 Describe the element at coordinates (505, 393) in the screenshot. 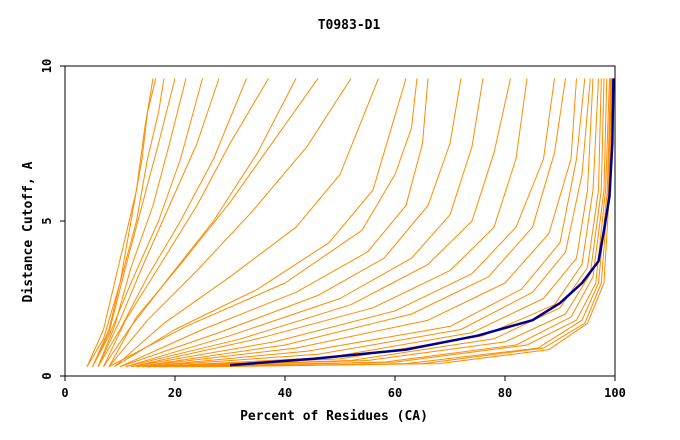

I see `x-tick-label: 80` at that location.